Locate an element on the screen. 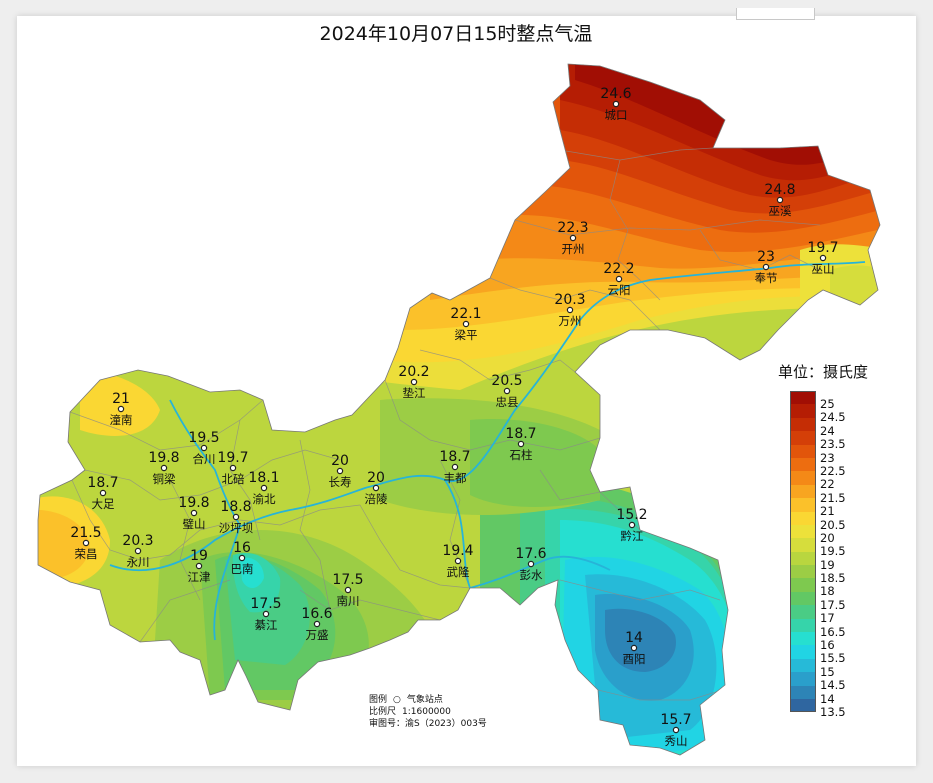  scale-tick-label: 16 is located at coordinates (827, 645).